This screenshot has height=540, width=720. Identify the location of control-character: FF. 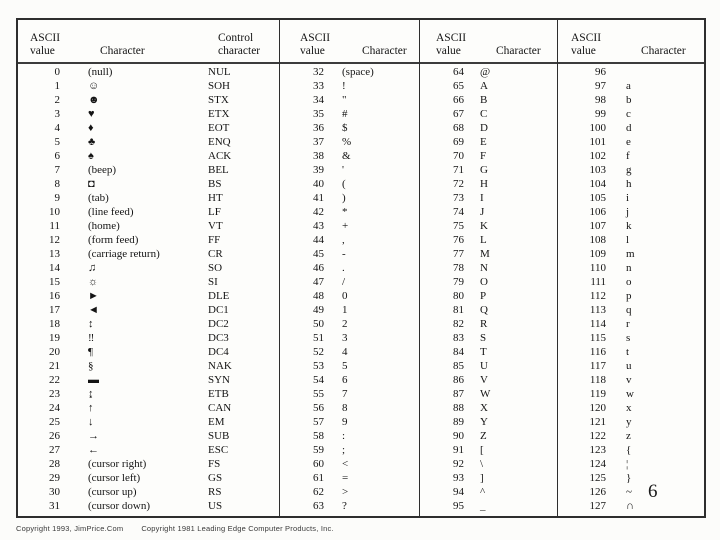
(214, 240).